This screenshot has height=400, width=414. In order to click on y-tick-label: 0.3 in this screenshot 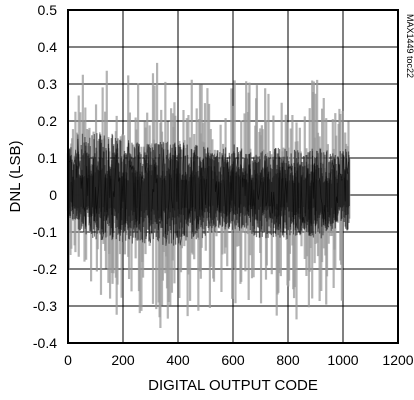, I will do `click(48, 84)`.